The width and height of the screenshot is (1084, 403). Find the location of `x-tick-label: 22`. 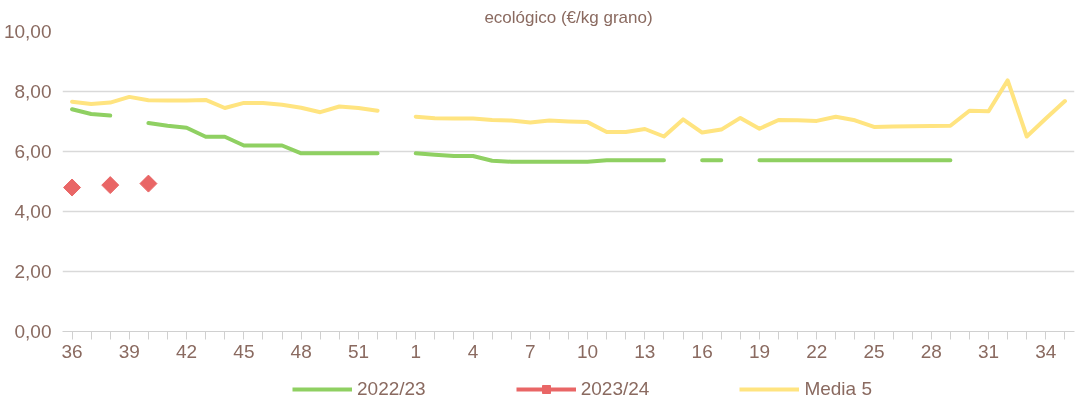

x-tick-label: 22 is located at coordinates (817, 351).